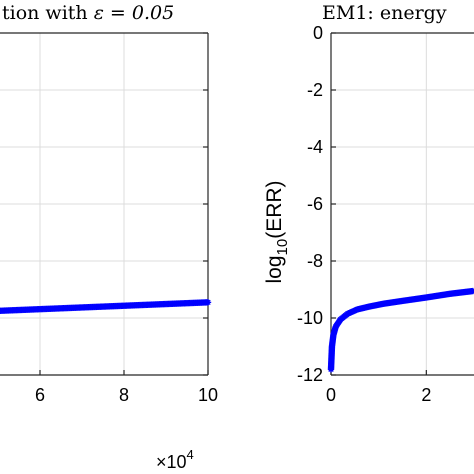  What do you see at coordinates (426, 395) in the screenshot?
I see `right-x-tick-label: 2` at bounding box center [426, 395].